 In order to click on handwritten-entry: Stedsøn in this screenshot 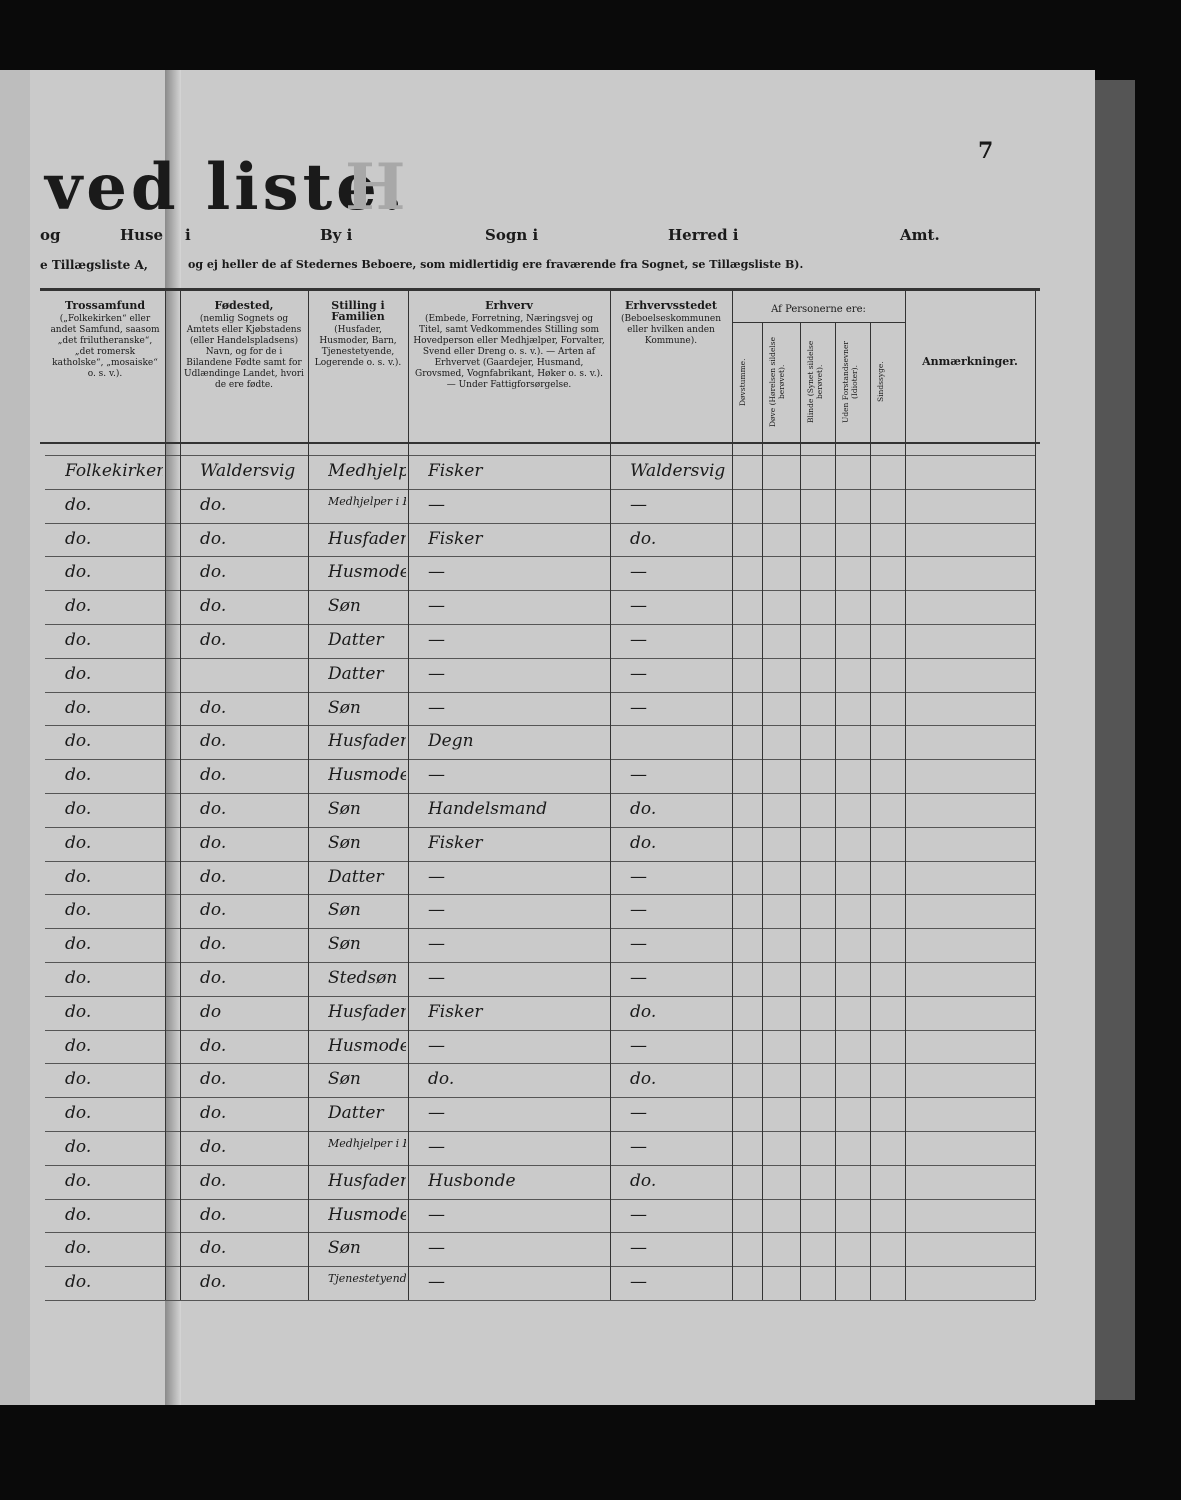, I will do `click(363, 978)`.